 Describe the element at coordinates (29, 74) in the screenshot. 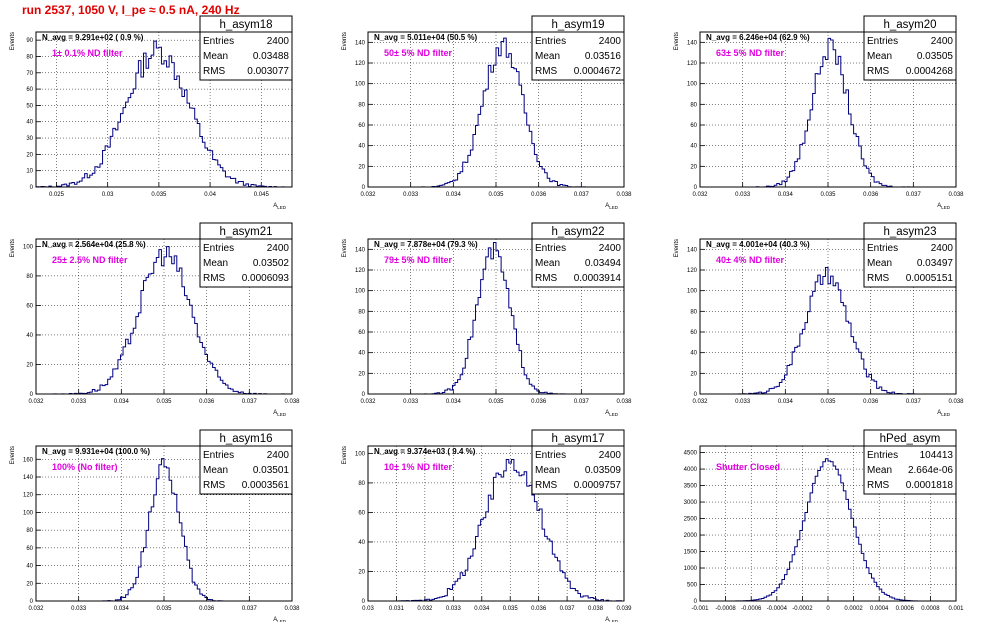

I see `y-tick-label: 70` at that location.